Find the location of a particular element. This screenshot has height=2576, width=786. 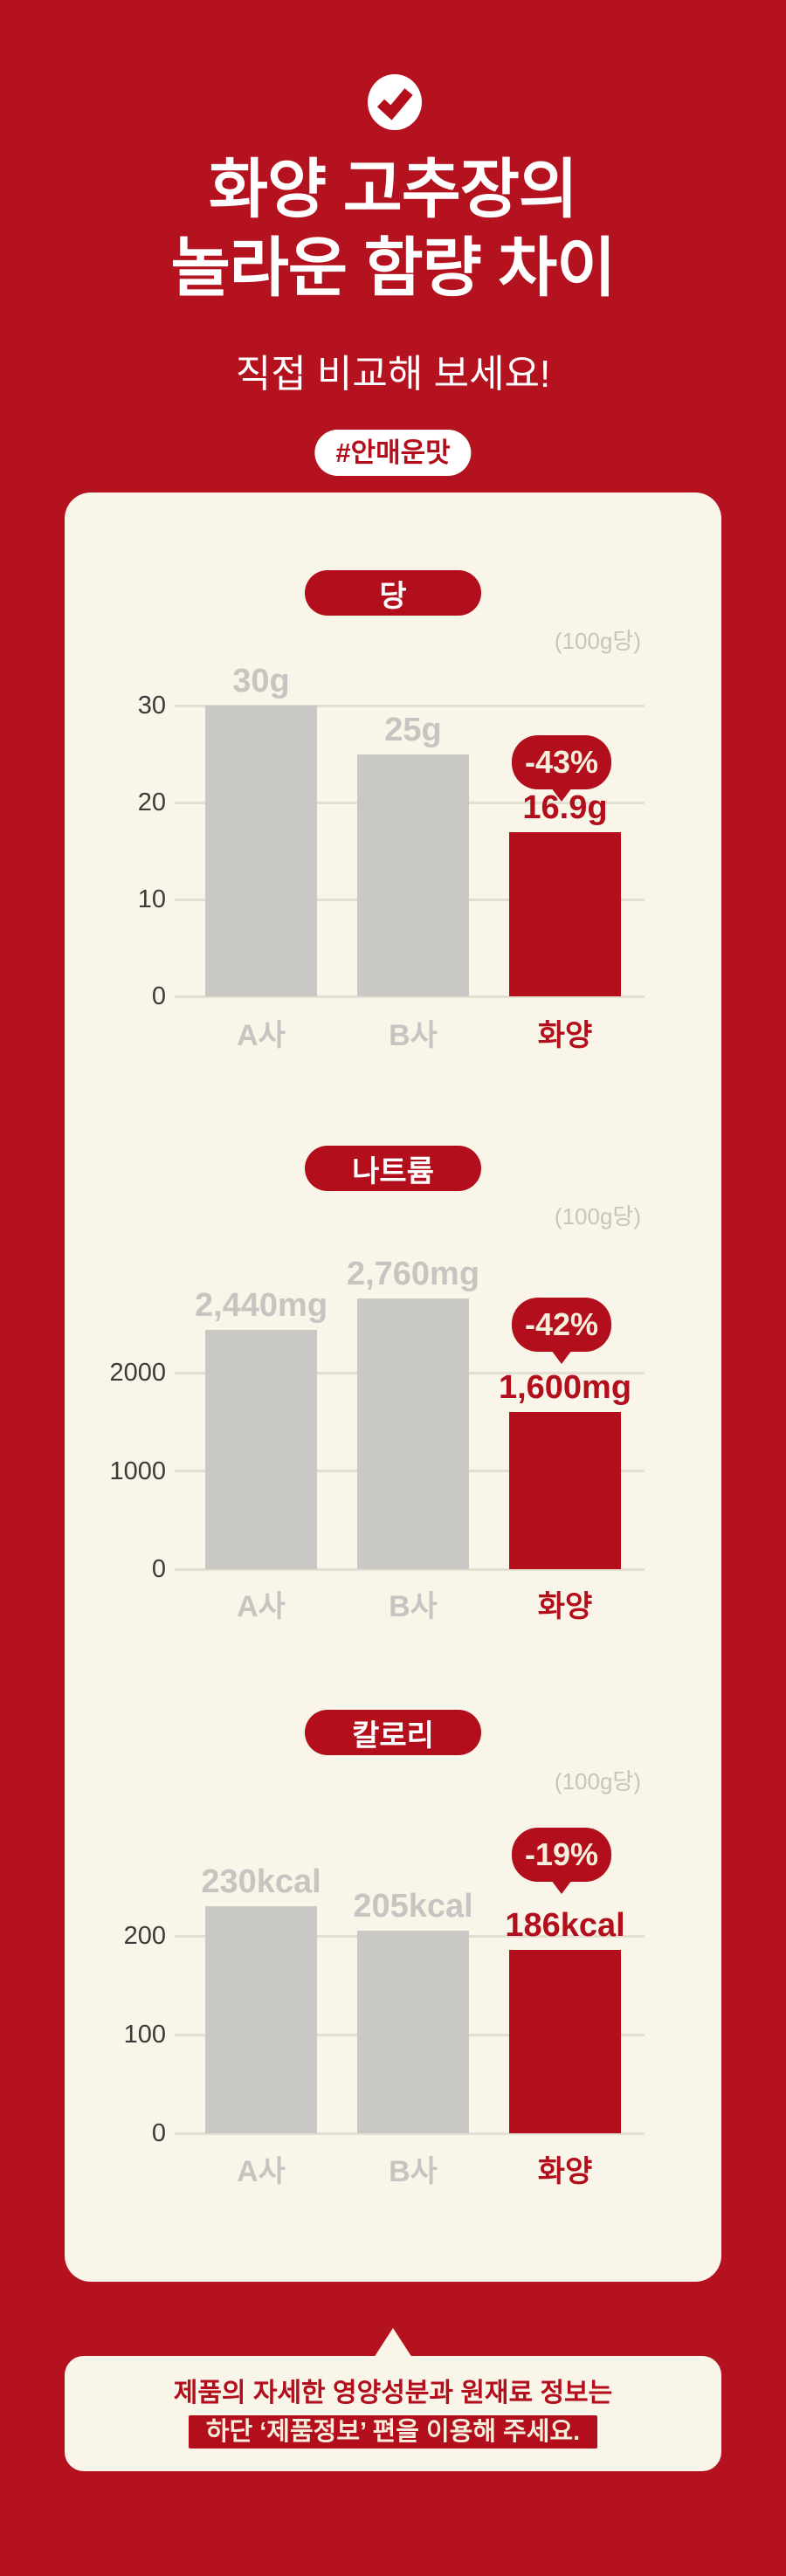

y-tick-label: 200 is located at coordinates (144, 1936).